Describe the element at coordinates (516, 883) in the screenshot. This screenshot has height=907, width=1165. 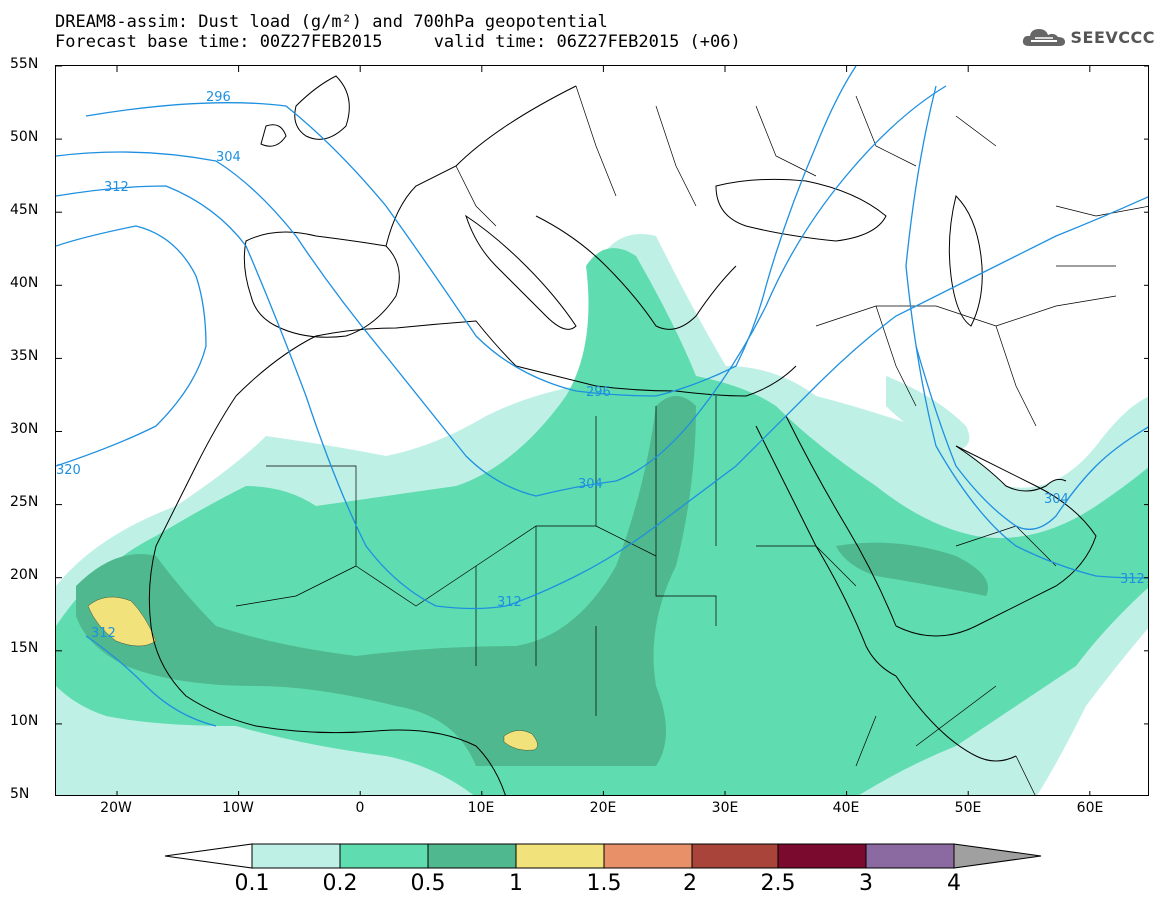
I see `colorbar-label: 1` at that location.